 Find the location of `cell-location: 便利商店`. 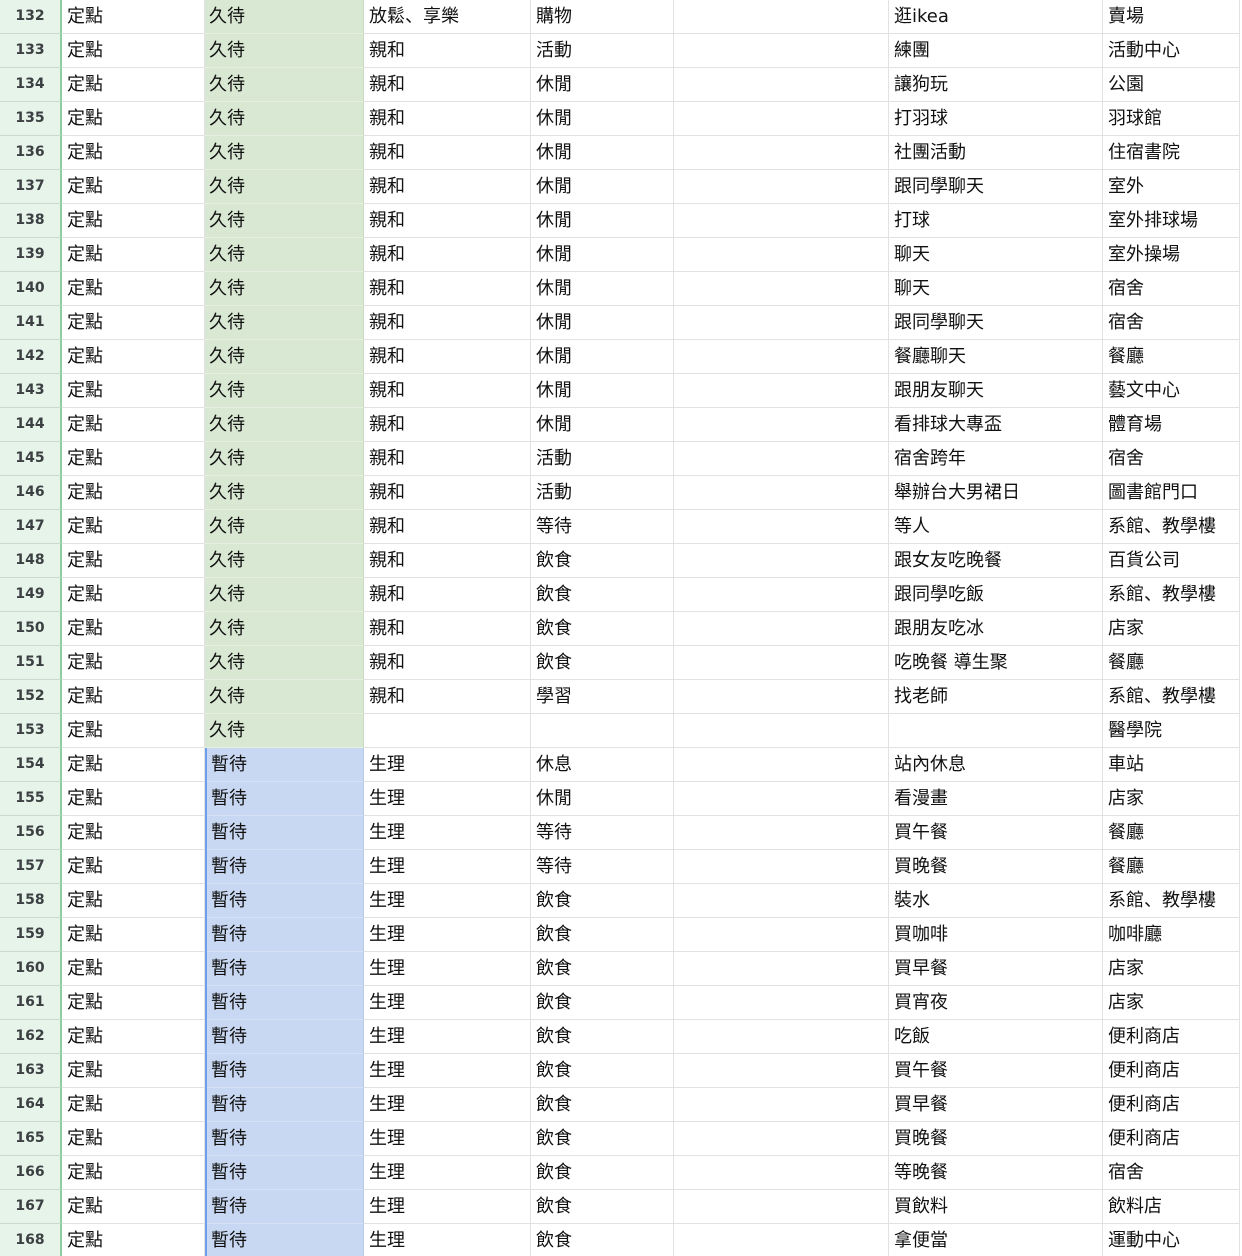

cell-location: 便利商店 is located at coordinates (1171, 1071).